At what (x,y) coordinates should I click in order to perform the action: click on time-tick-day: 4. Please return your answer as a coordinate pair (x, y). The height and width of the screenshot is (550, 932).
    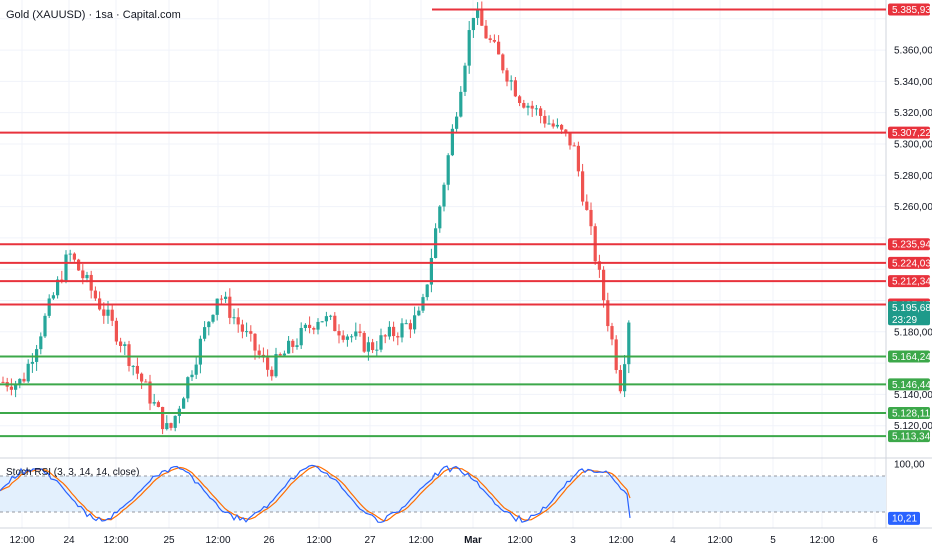
    Looking at the image, I should click on (673, 540).